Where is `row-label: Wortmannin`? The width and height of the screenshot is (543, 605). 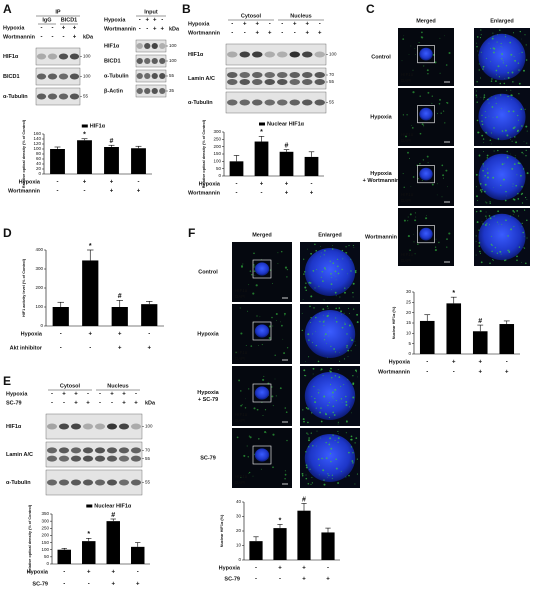 row-label: Wortmannin is located at coordinates (381, 237).